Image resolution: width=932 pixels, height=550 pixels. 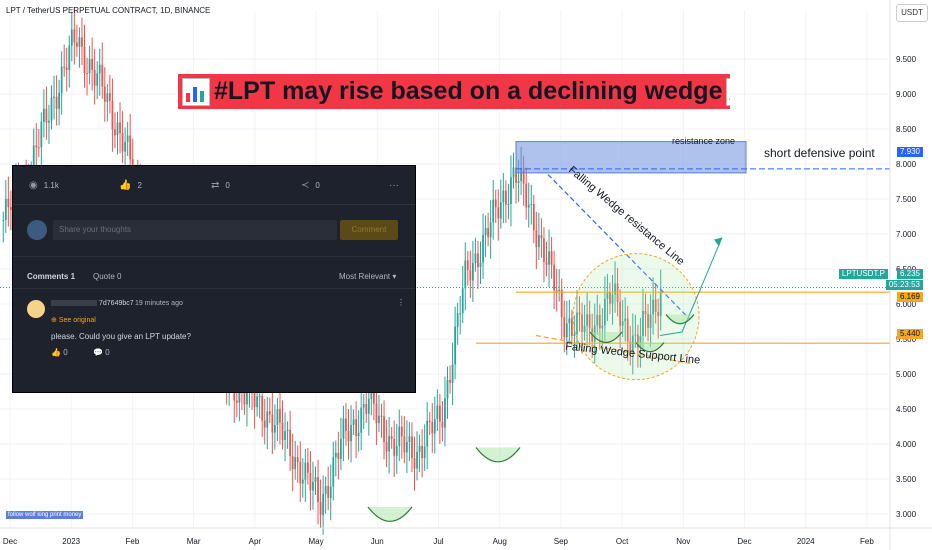 What do you see at coordinates (317, 185) in the screenshot?
I see `shares-count: 0` at bounding box center [317, 185].